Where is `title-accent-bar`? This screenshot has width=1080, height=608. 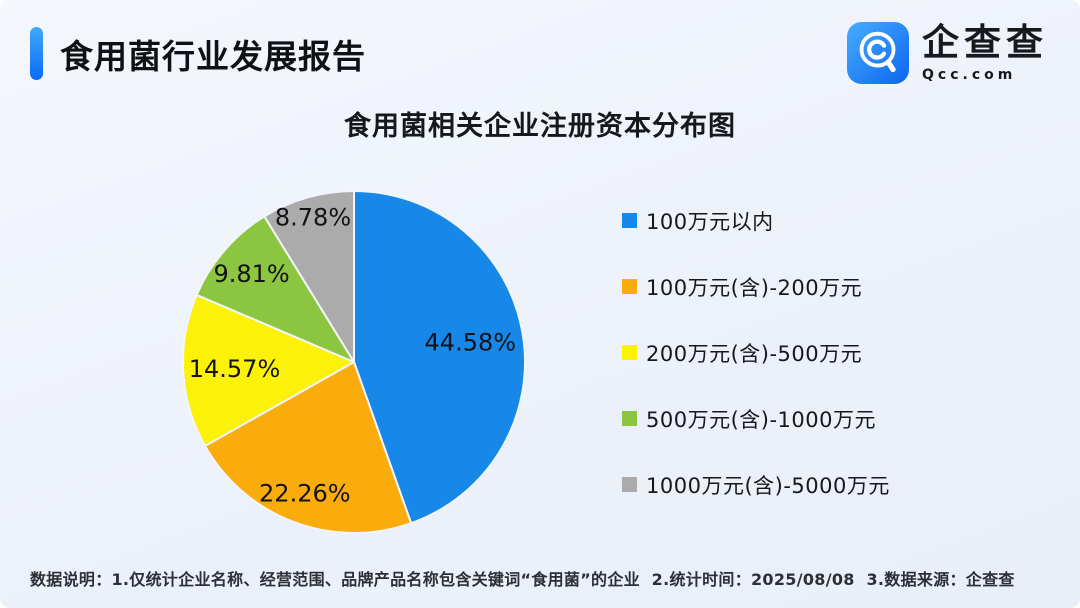
title-accent-bar is located at coordinates (36, 53).